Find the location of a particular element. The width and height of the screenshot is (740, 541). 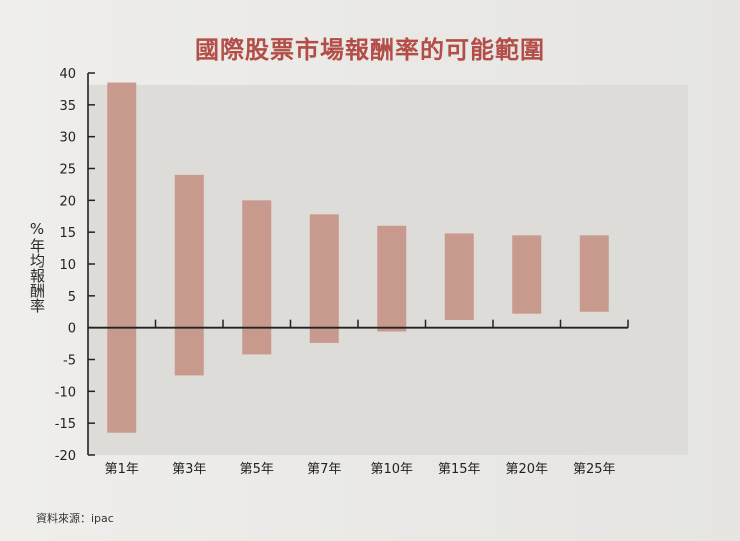

y-axis-label: %年均報酬率 is located at coordinates (37, 266).